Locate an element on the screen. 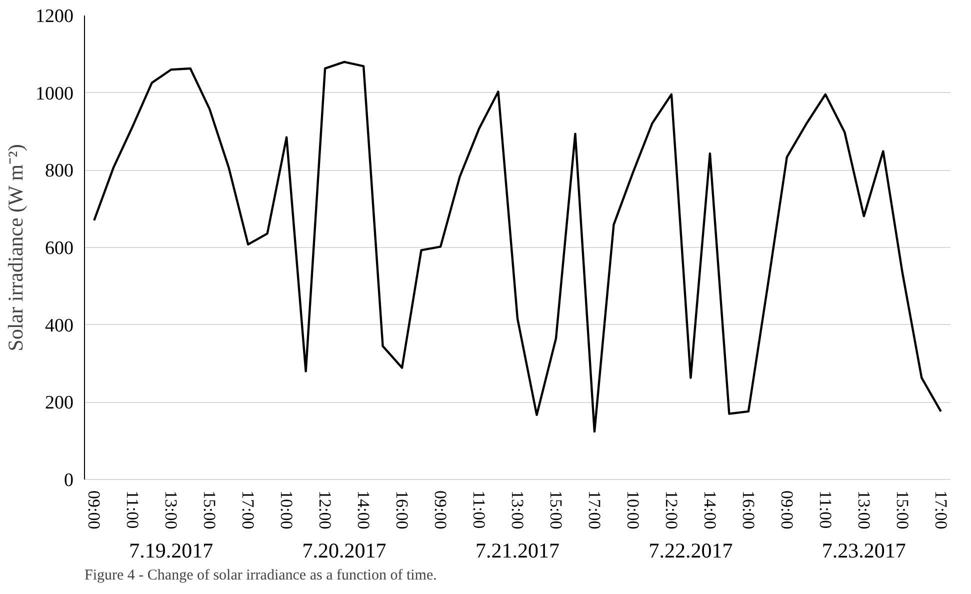  caption: Figure 4 - Change of solar irradiance as a function of time. is located at coordinates (260, 576).